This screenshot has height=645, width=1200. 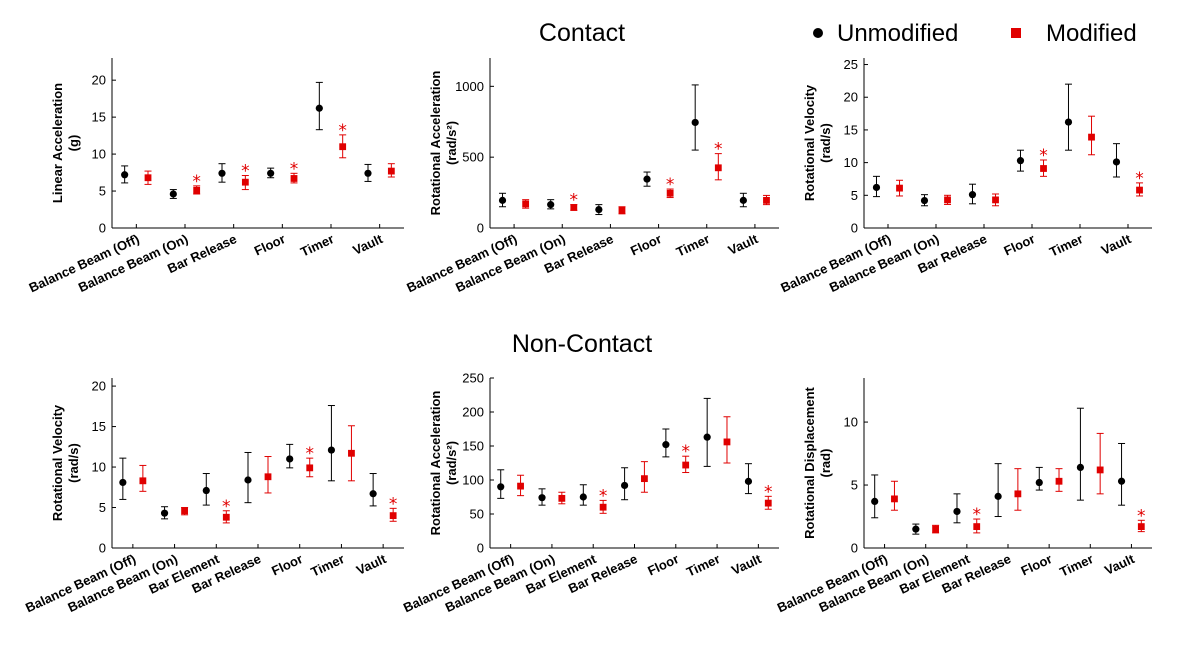 What do you see at coordinates (99, 386) in the screenshot?
I see `y-tick-label: 20` at bounding box center [99, 386].